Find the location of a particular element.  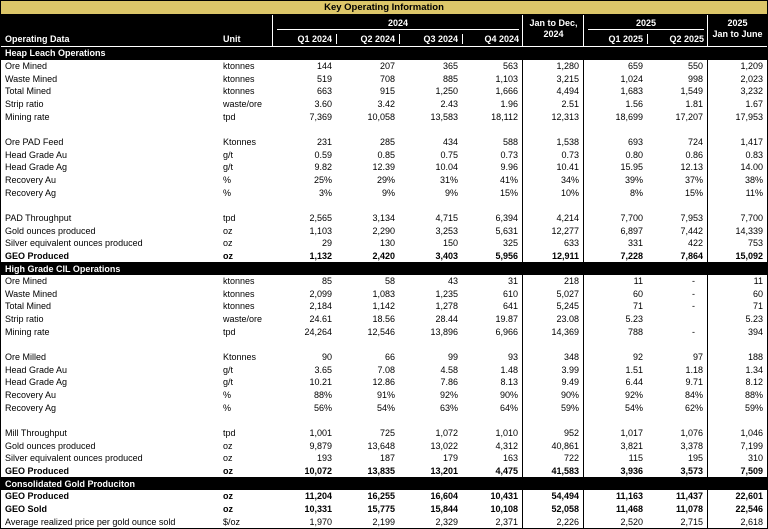

cell-jan-june-2025: 7,509 is located at coordinates (751, 471).